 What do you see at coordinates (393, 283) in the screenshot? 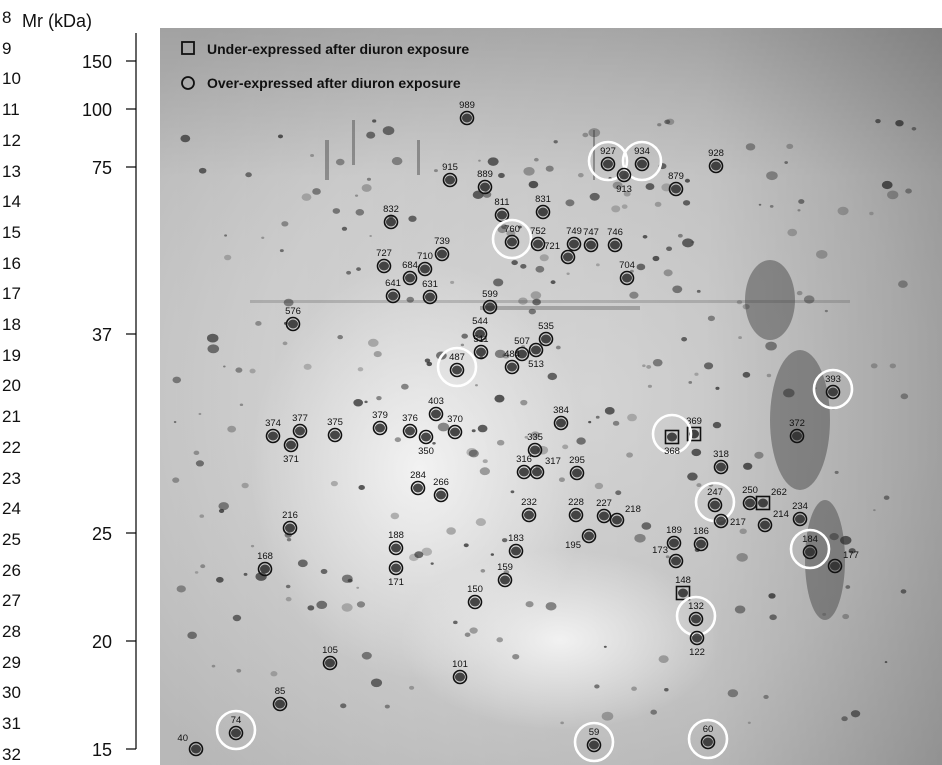
I see `spot-label: 641` at bounding box center [393, 283].